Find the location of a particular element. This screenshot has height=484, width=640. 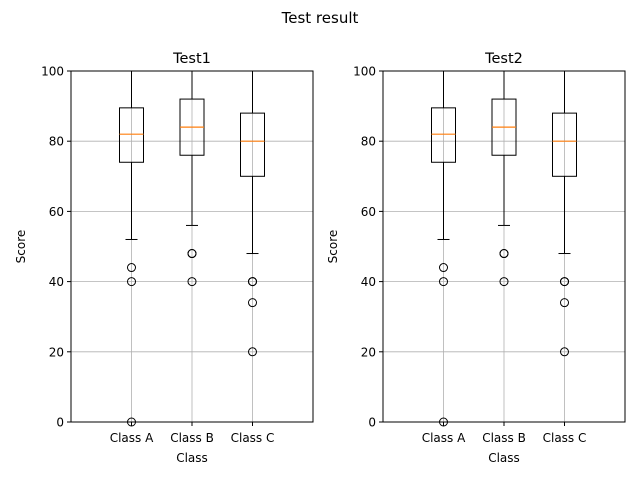

subplot-title: Test2 is located at coordinates (503, 59).